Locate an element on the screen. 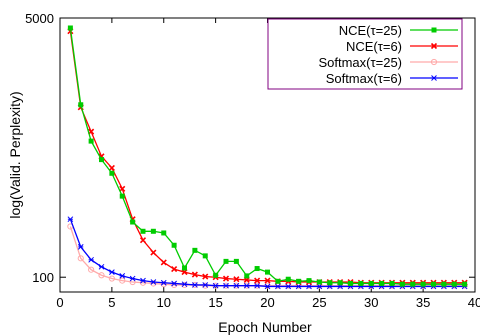 The height and width of the screenshot is (336, 480). x-axis-label: Epoch Number is located at coordinates (265, 327).